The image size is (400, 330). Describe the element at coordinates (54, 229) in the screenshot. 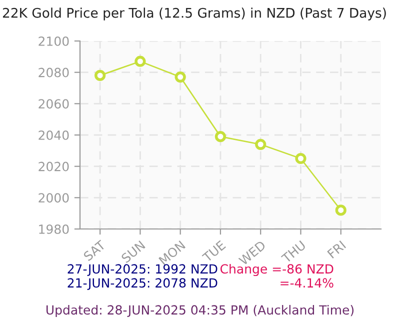

I see `y-tick-label: 1980` at that location.